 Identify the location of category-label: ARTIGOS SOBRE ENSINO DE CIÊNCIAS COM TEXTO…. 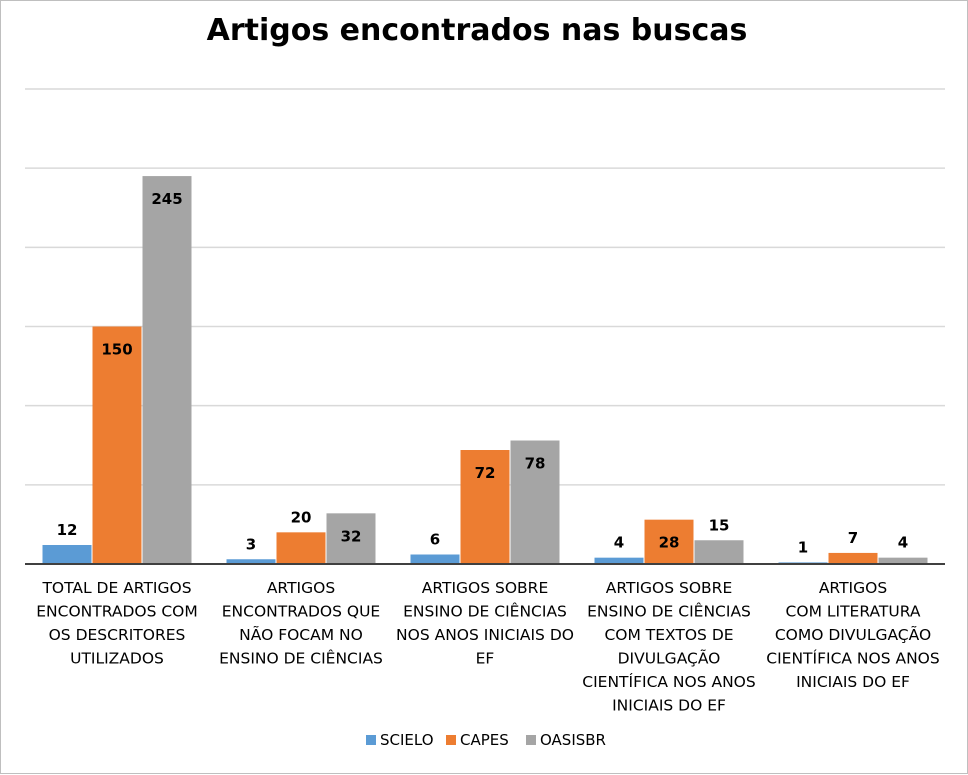
(668, 647).